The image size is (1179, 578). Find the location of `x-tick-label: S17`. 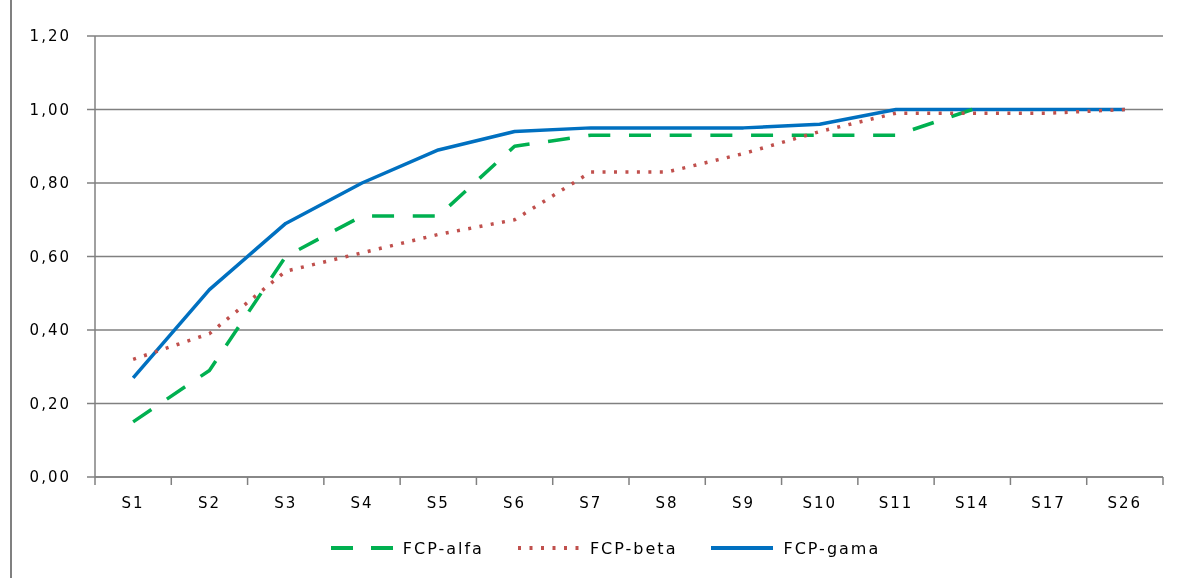

x-tick-label: S17 is located at coordinates (1048, 502).